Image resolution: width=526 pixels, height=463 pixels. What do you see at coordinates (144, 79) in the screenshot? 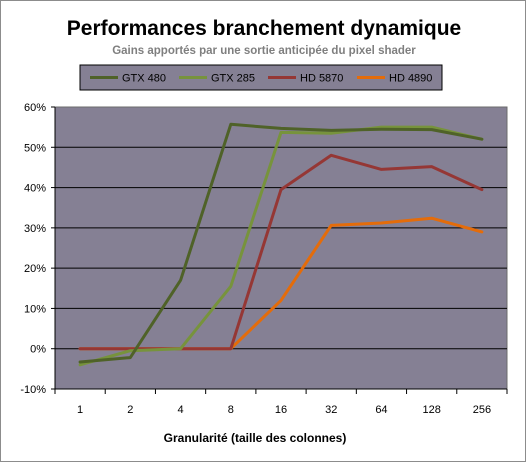
I see `legend-label: GTX 480` at bounding box center [144, 79].